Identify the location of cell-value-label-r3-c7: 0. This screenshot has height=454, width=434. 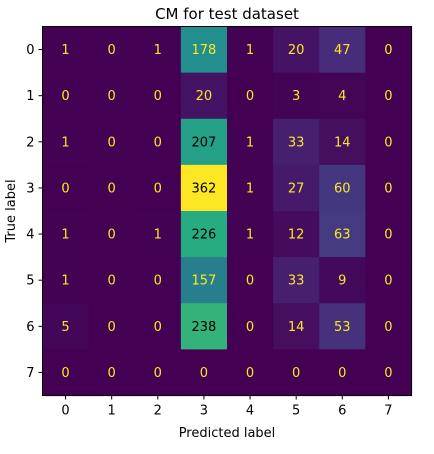
(388, 188).